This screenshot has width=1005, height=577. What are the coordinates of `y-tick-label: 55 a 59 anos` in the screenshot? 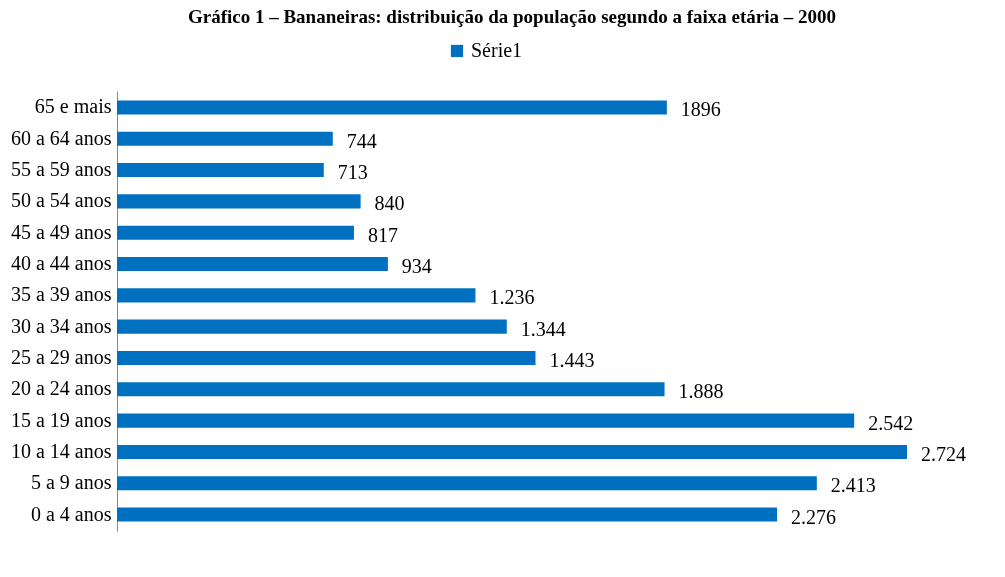 It's located at (61, 169).